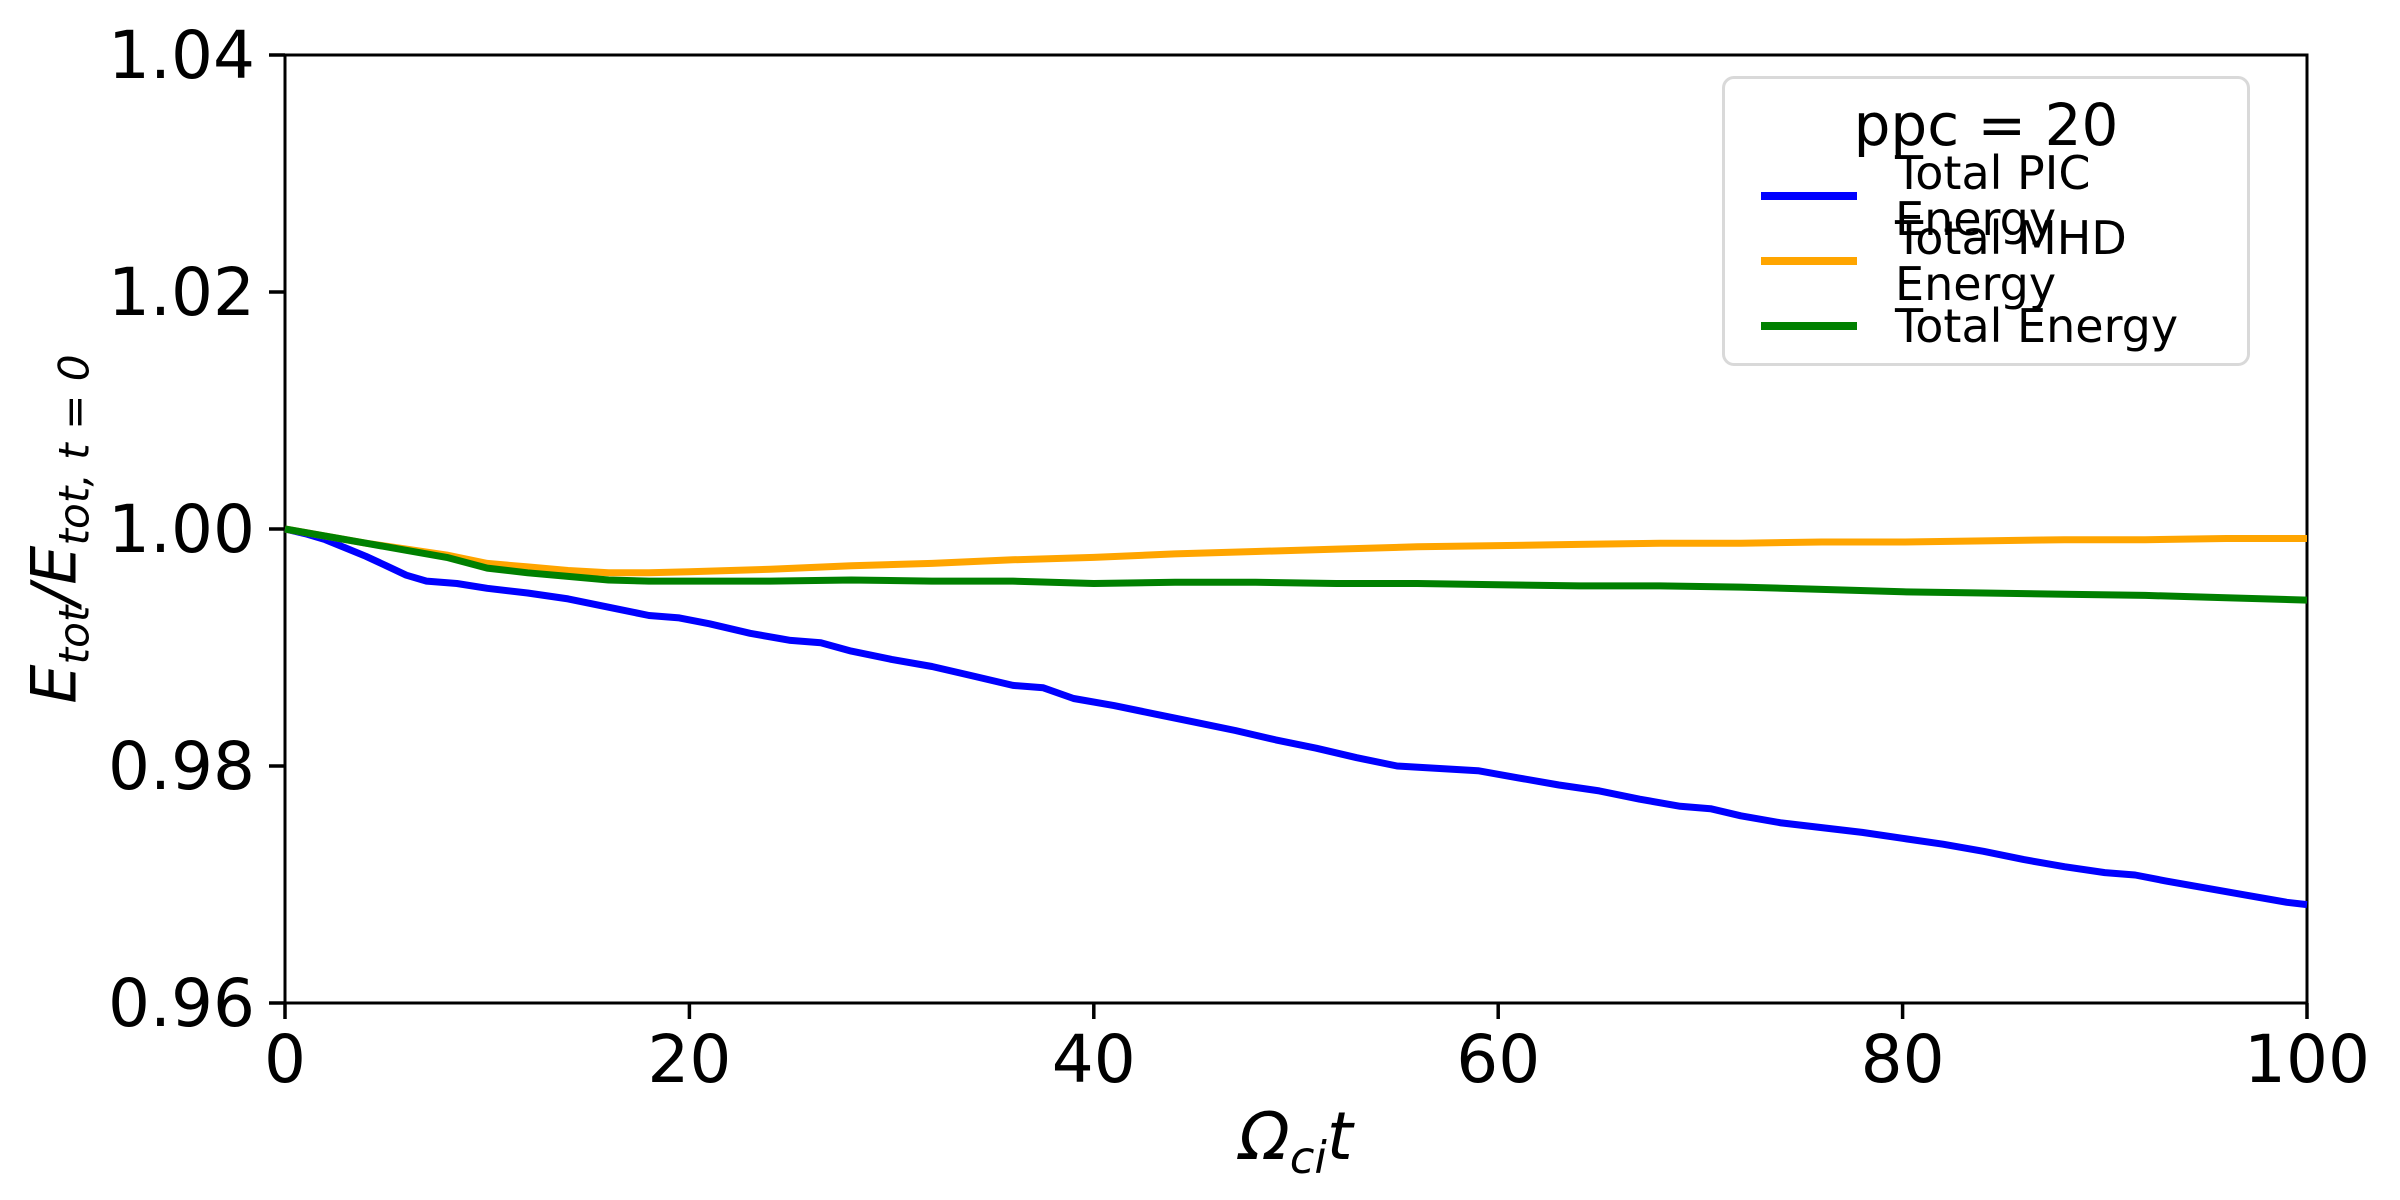  What do you see at coordinates (2307, 1059) in the screenshot?
I see `x-tick-label: 100` at bounding box center [2307, 1059].